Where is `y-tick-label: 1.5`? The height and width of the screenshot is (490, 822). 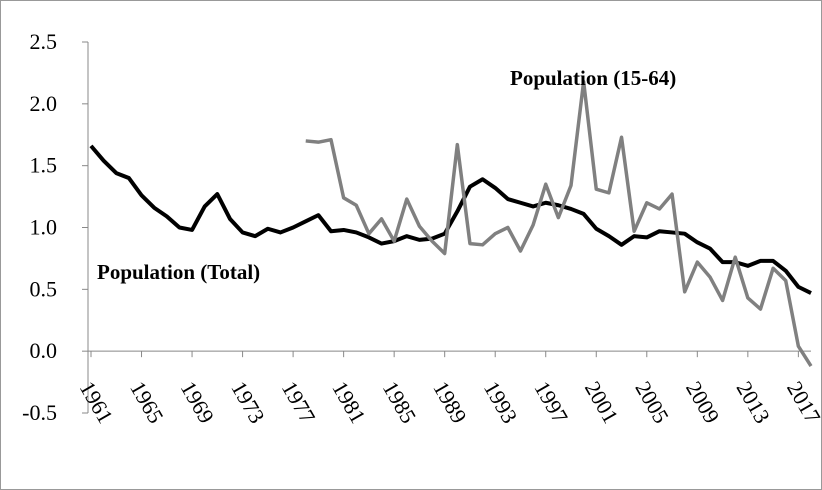 y-tick-label: 1.5 is located at coordinates (44, 165).